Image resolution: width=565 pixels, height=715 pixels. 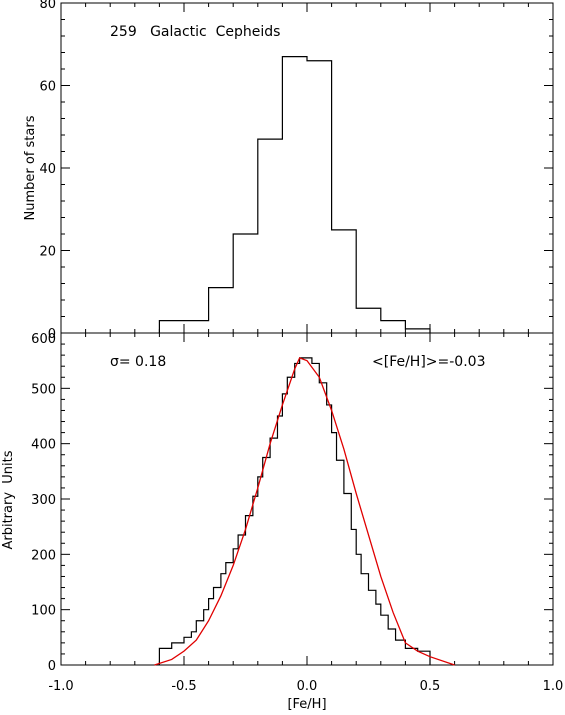 What do you see at coordinates (138, 362) in the screenshot?
I see `sigma-annotation: σ= 0.18` at bounding box center [138, 362].